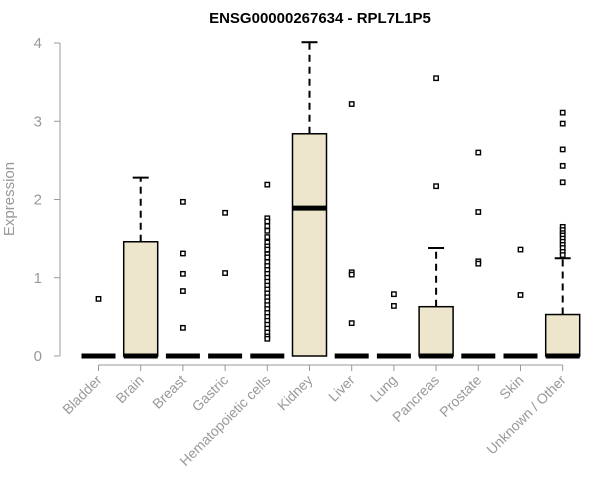  Describe the element at coordinates (225, 284) in the screenshot. I see `box-gastric` at that location.